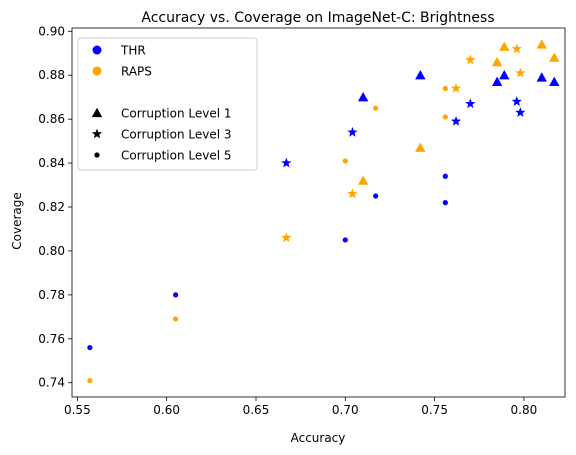 The image size is (576, 455). What do you see at coordinates (176, 135) in the screenshot?
I see `legend-label: Corruption Level 3` at bounding box center [176, 135].